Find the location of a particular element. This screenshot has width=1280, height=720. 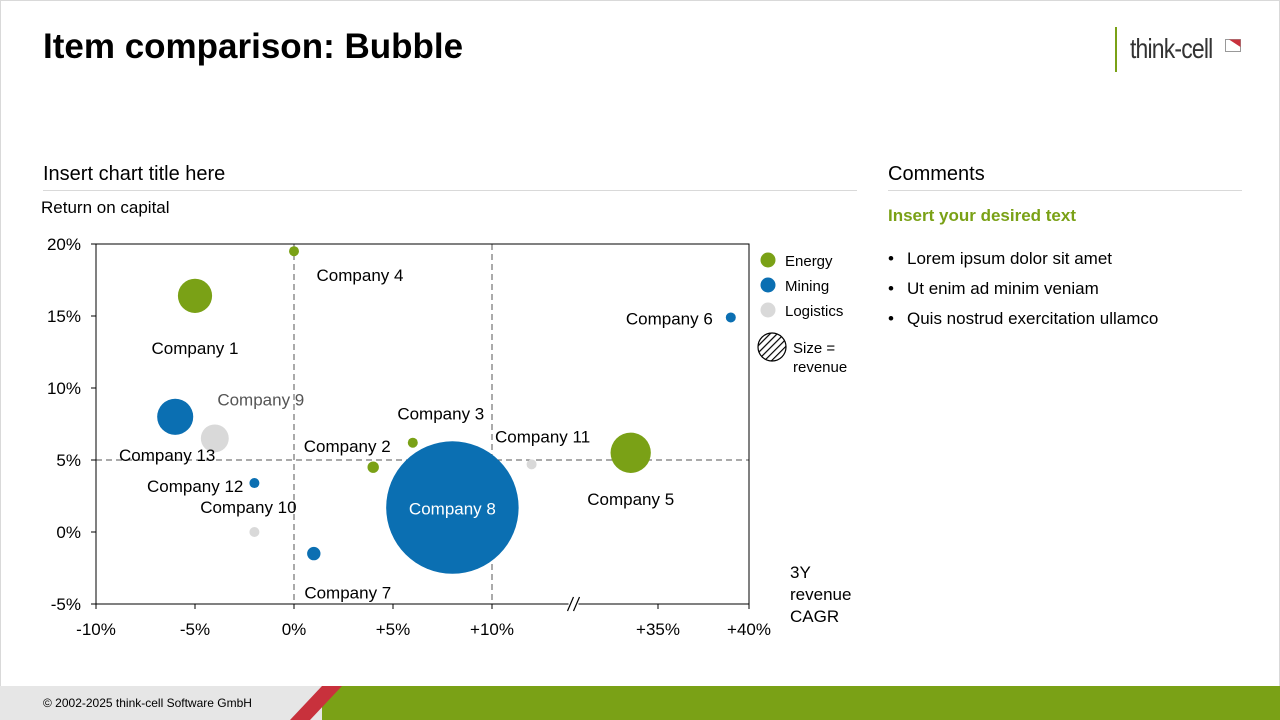

bubble-label: Company 7 is located at coordinates (347, 593).